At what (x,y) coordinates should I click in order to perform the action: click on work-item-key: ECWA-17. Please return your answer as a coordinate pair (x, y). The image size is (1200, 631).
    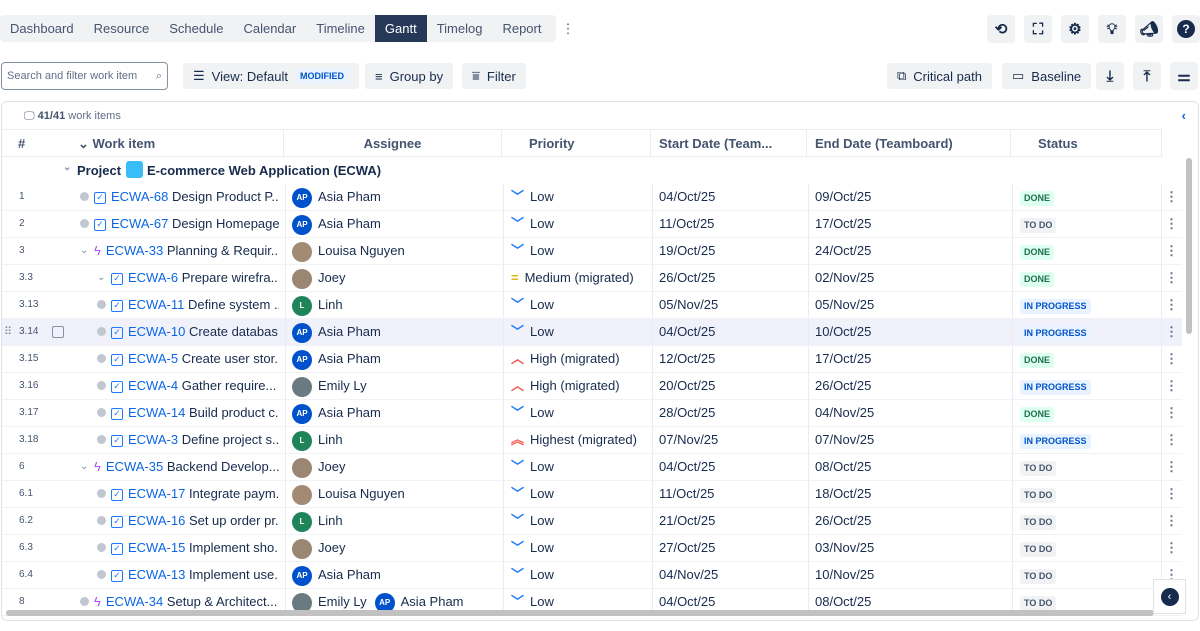
    Looking at the image, I should click on (157, 493).